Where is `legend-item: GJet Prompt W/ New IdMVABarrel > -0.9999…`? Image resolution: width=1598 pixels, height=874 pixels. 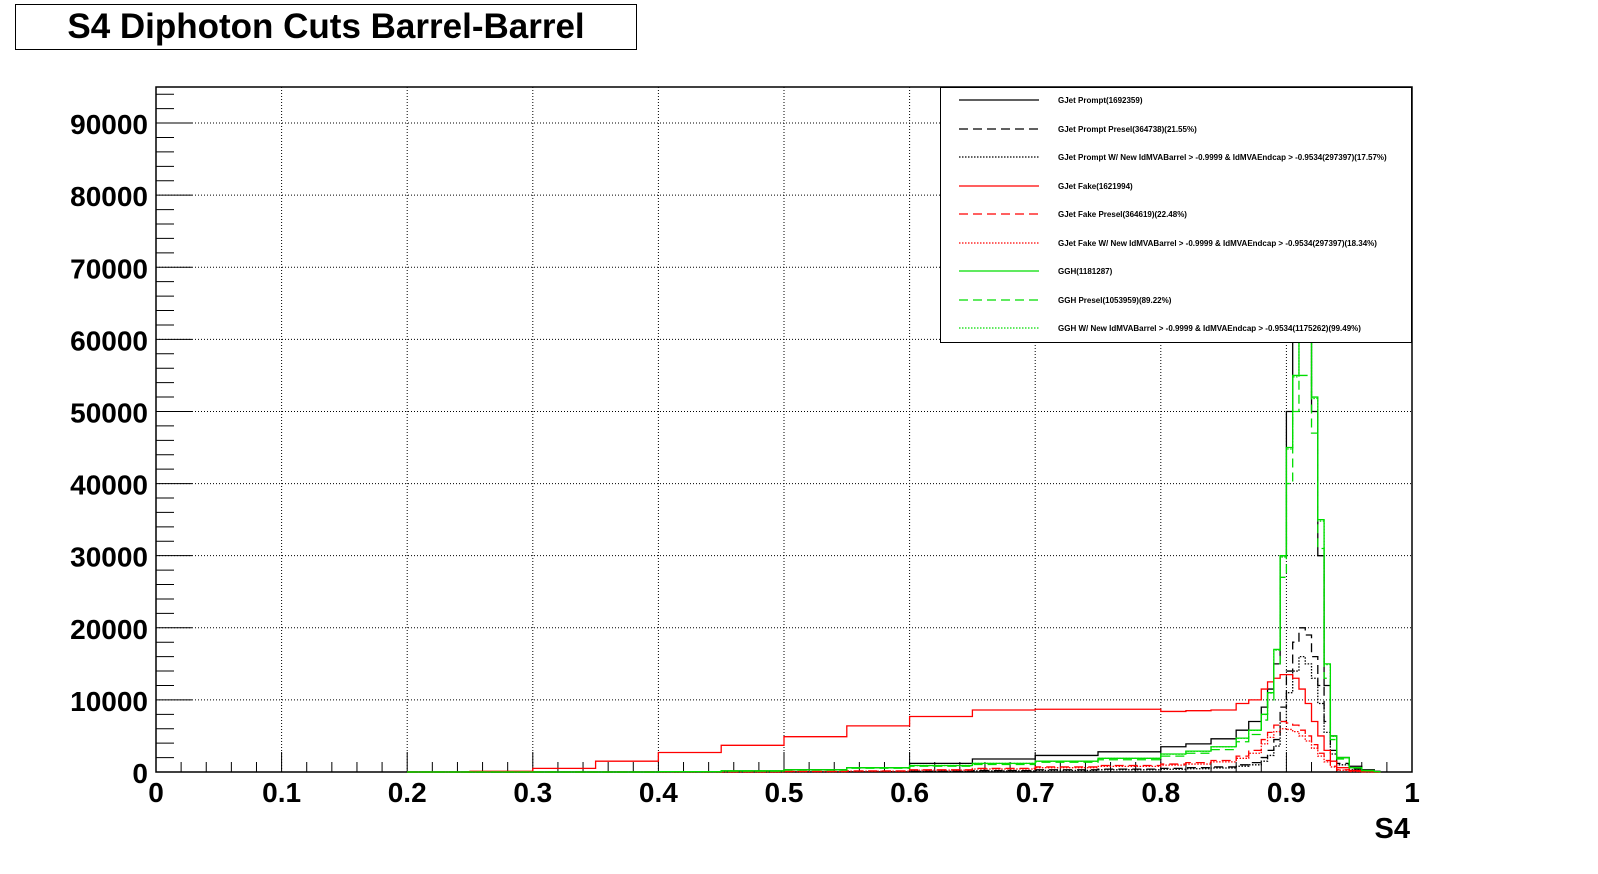
legend-item: GJet Prompt W/ New IdMVABarrel > -0.9999… is located at coordinates (1176, 159).